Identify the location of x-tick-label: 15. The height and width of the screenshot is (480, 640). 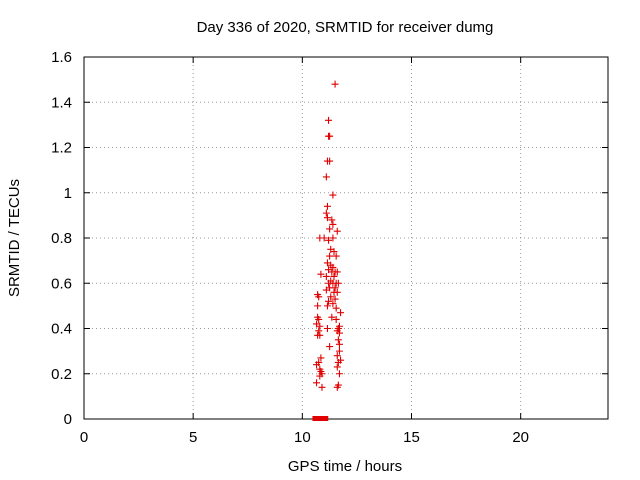
(411, 437).